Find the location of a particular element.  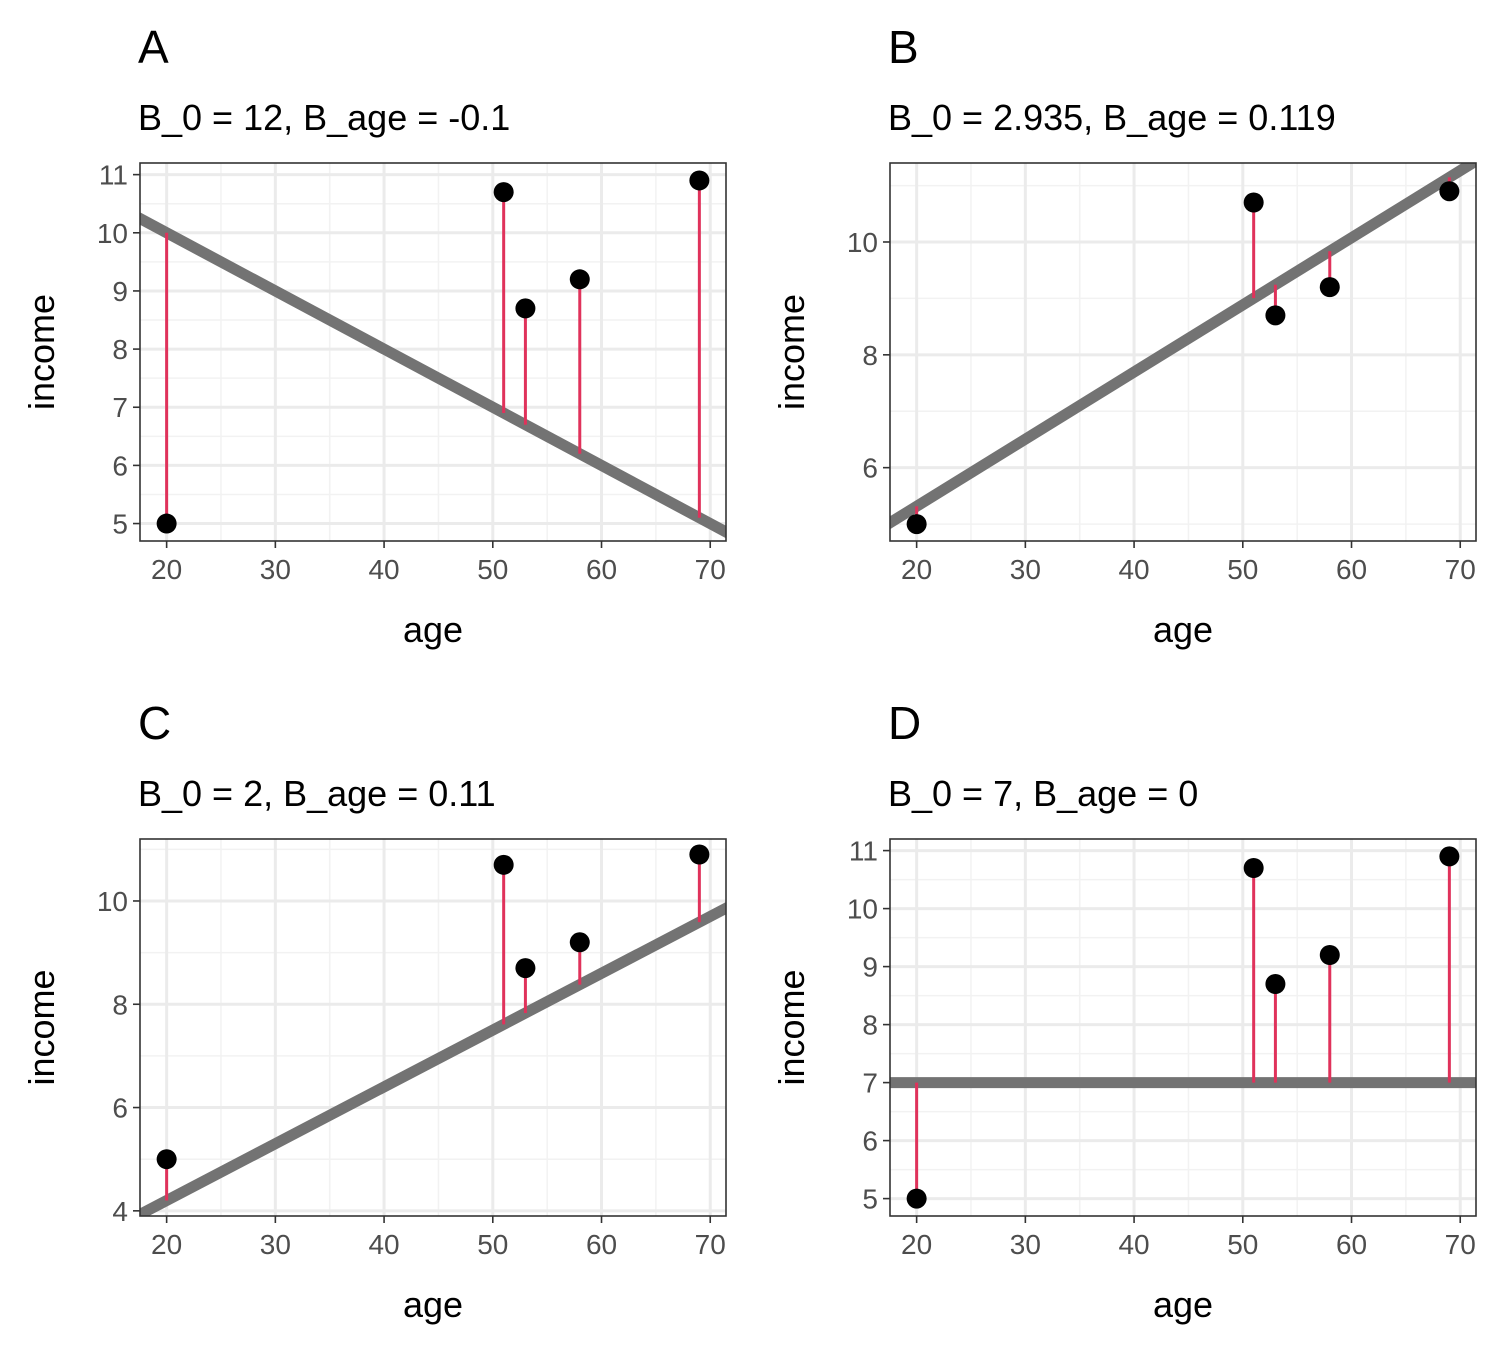

panel-tag-label: D is located at coordinates (904, 723).